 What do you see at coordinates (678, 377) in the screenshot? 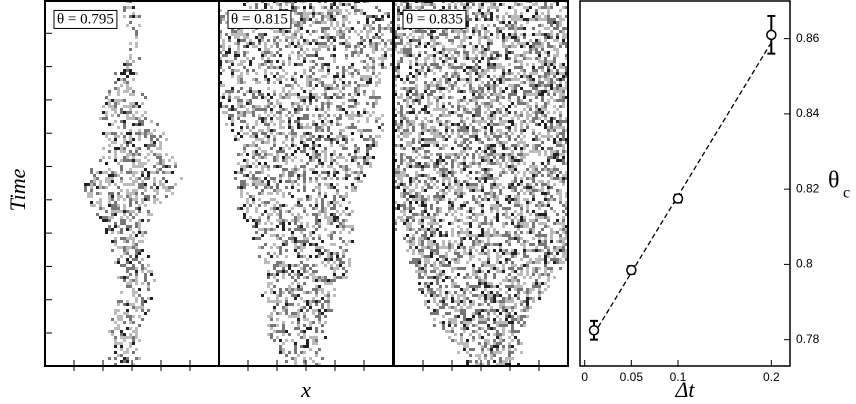
I see `x-tick-label: 0.1` at bounding box center [678, 377].